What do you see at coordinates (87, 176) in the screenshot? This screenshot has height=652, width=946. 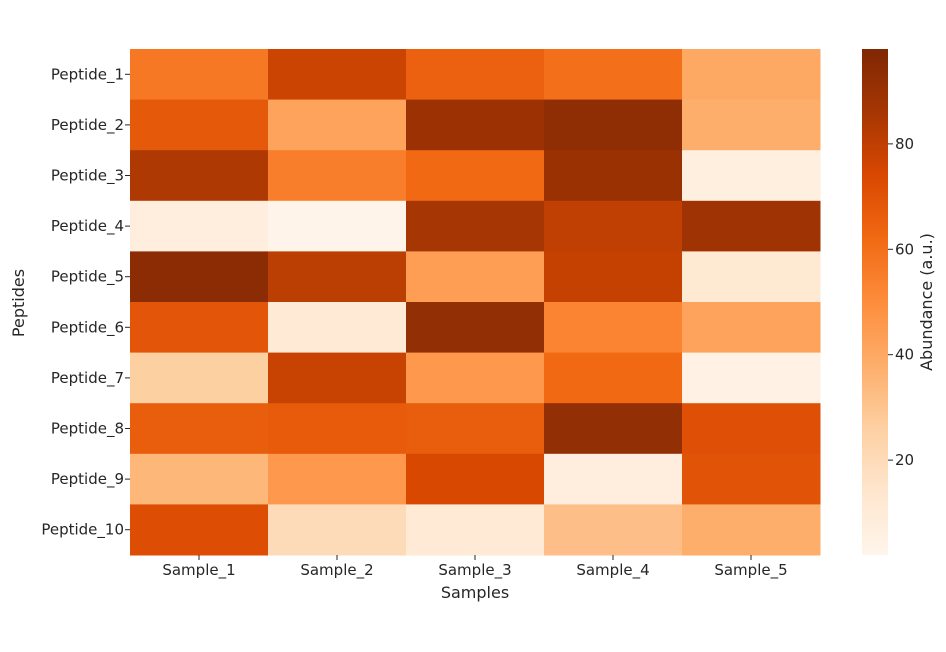 I see `y-tick-label: Peptide_3` at bounding box center [87, 176].